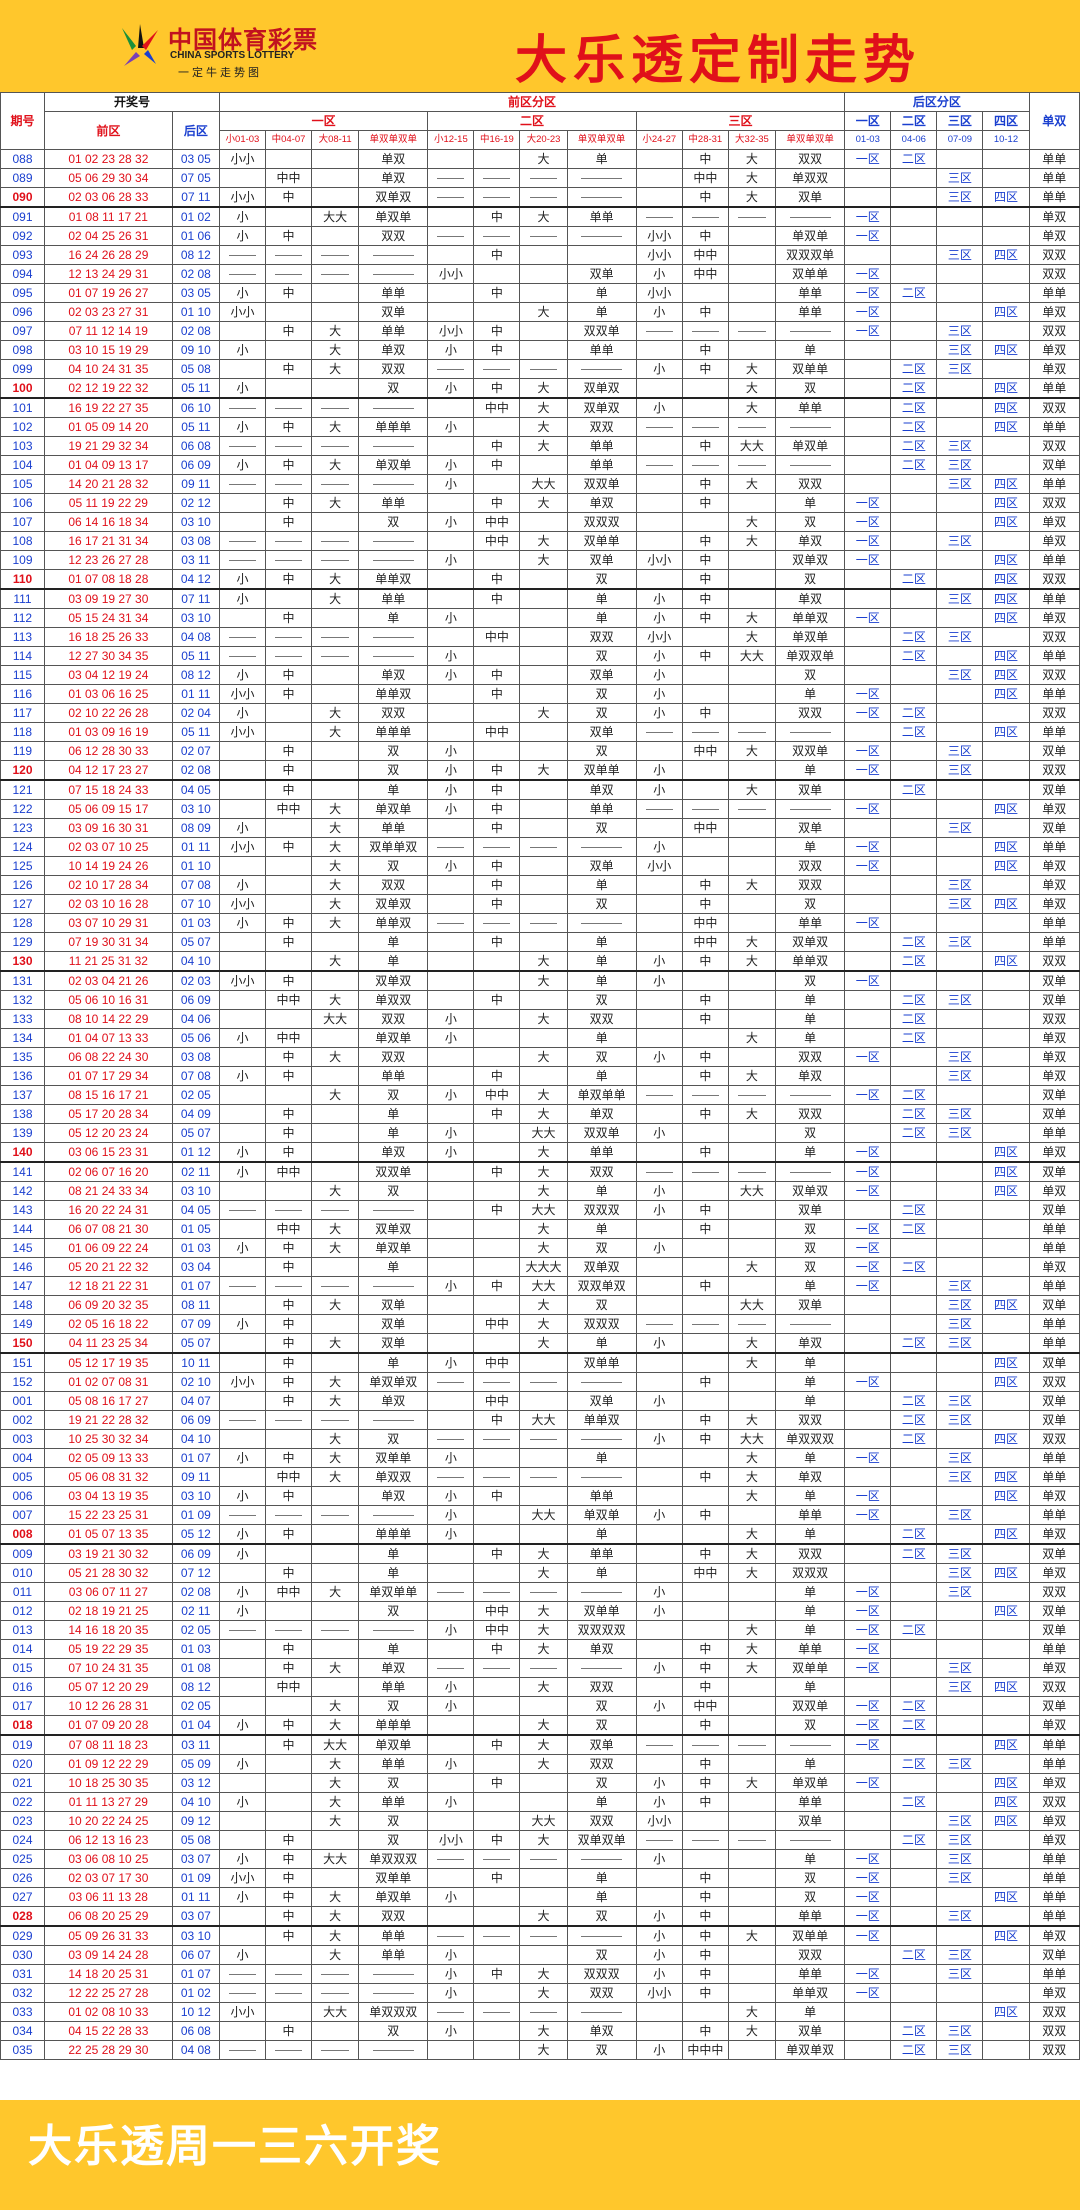 The width and height of the screenshot is (1080, 2210). What do you see at coordinates (195, 522) in the screenshot?
I see `back-numbers-cell: 03 10` at bounding box center [195, 522].